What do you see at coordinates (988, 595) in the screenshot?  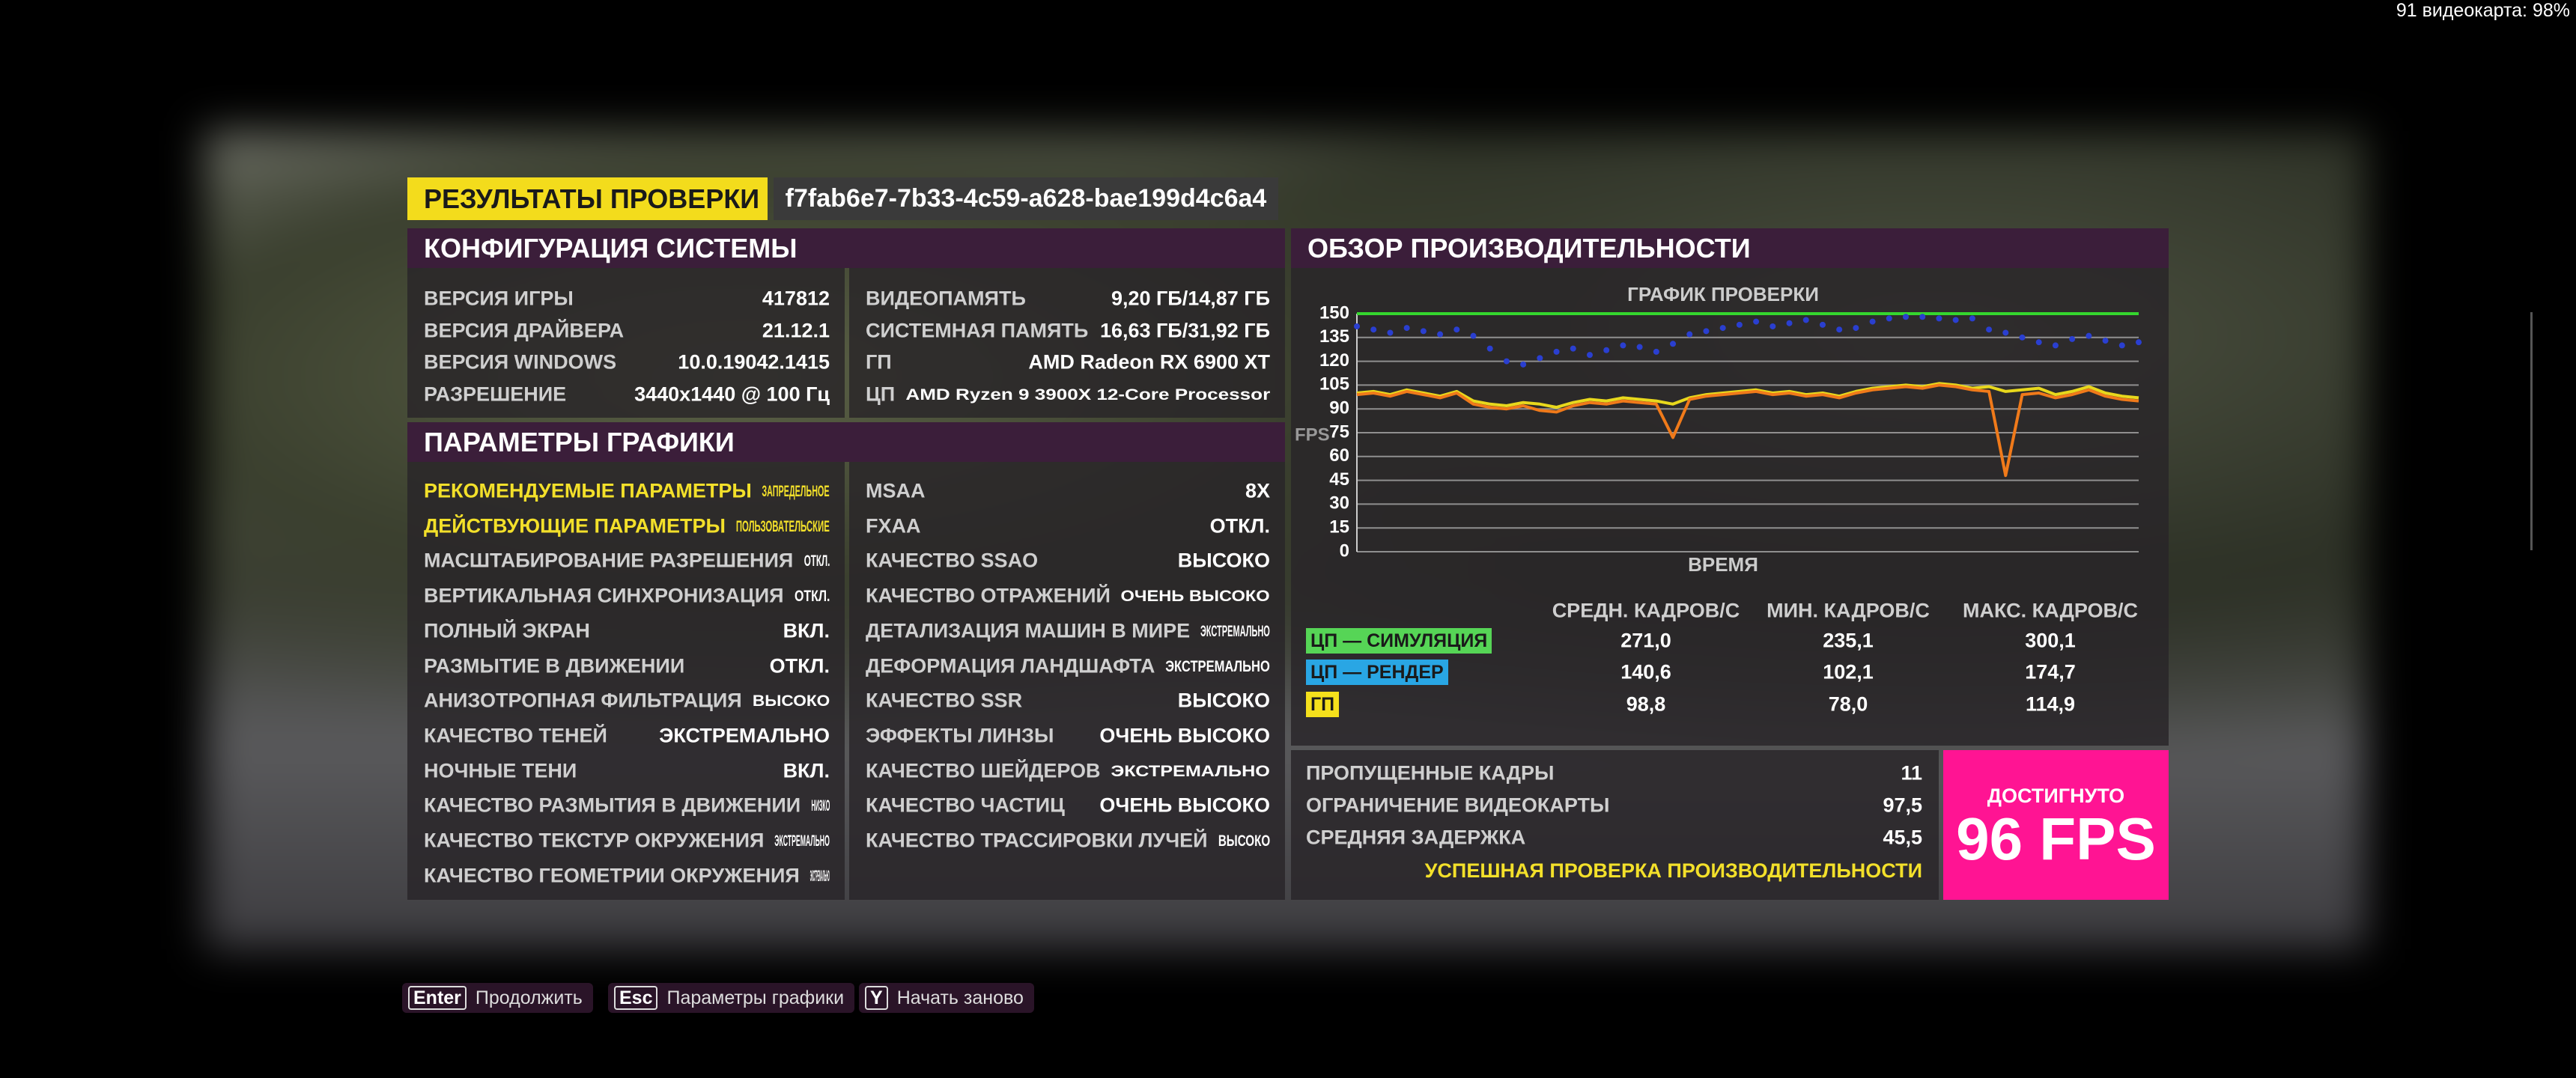 I see `setting-label: КАЧЕСТВО ОТРАЖЕНИЙ` at bounding box center [988, 595].